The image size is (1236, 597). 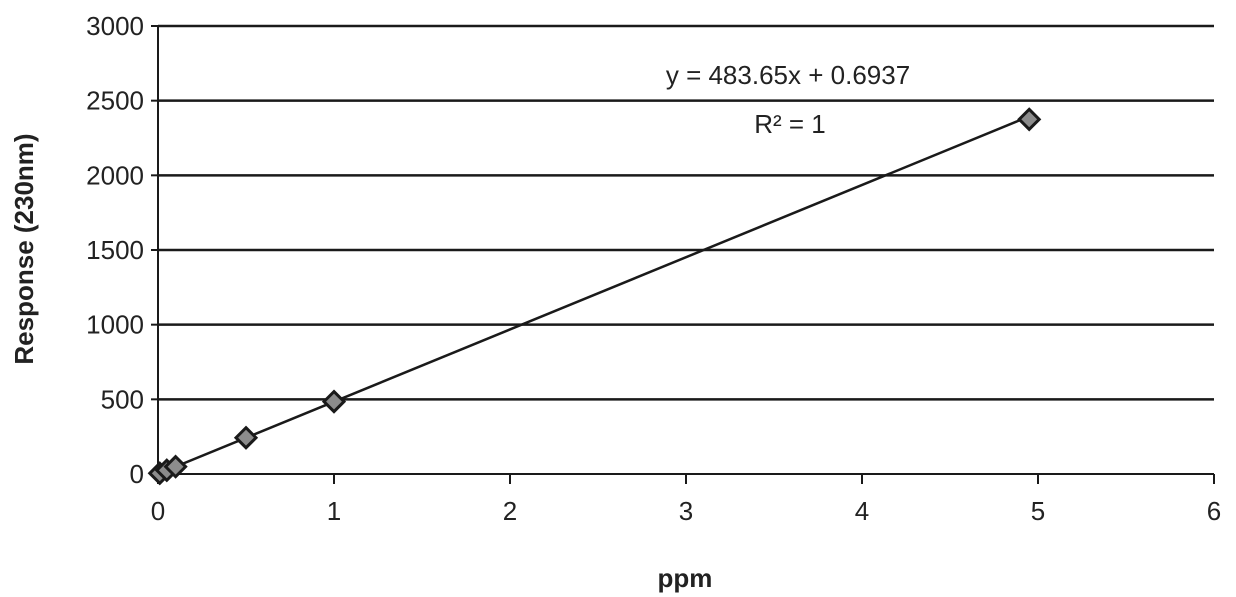 What do you see at coordinates (115, 250) in the screenshot?
I see `y-tick-label: 1500` at bounding box center [115, 250].